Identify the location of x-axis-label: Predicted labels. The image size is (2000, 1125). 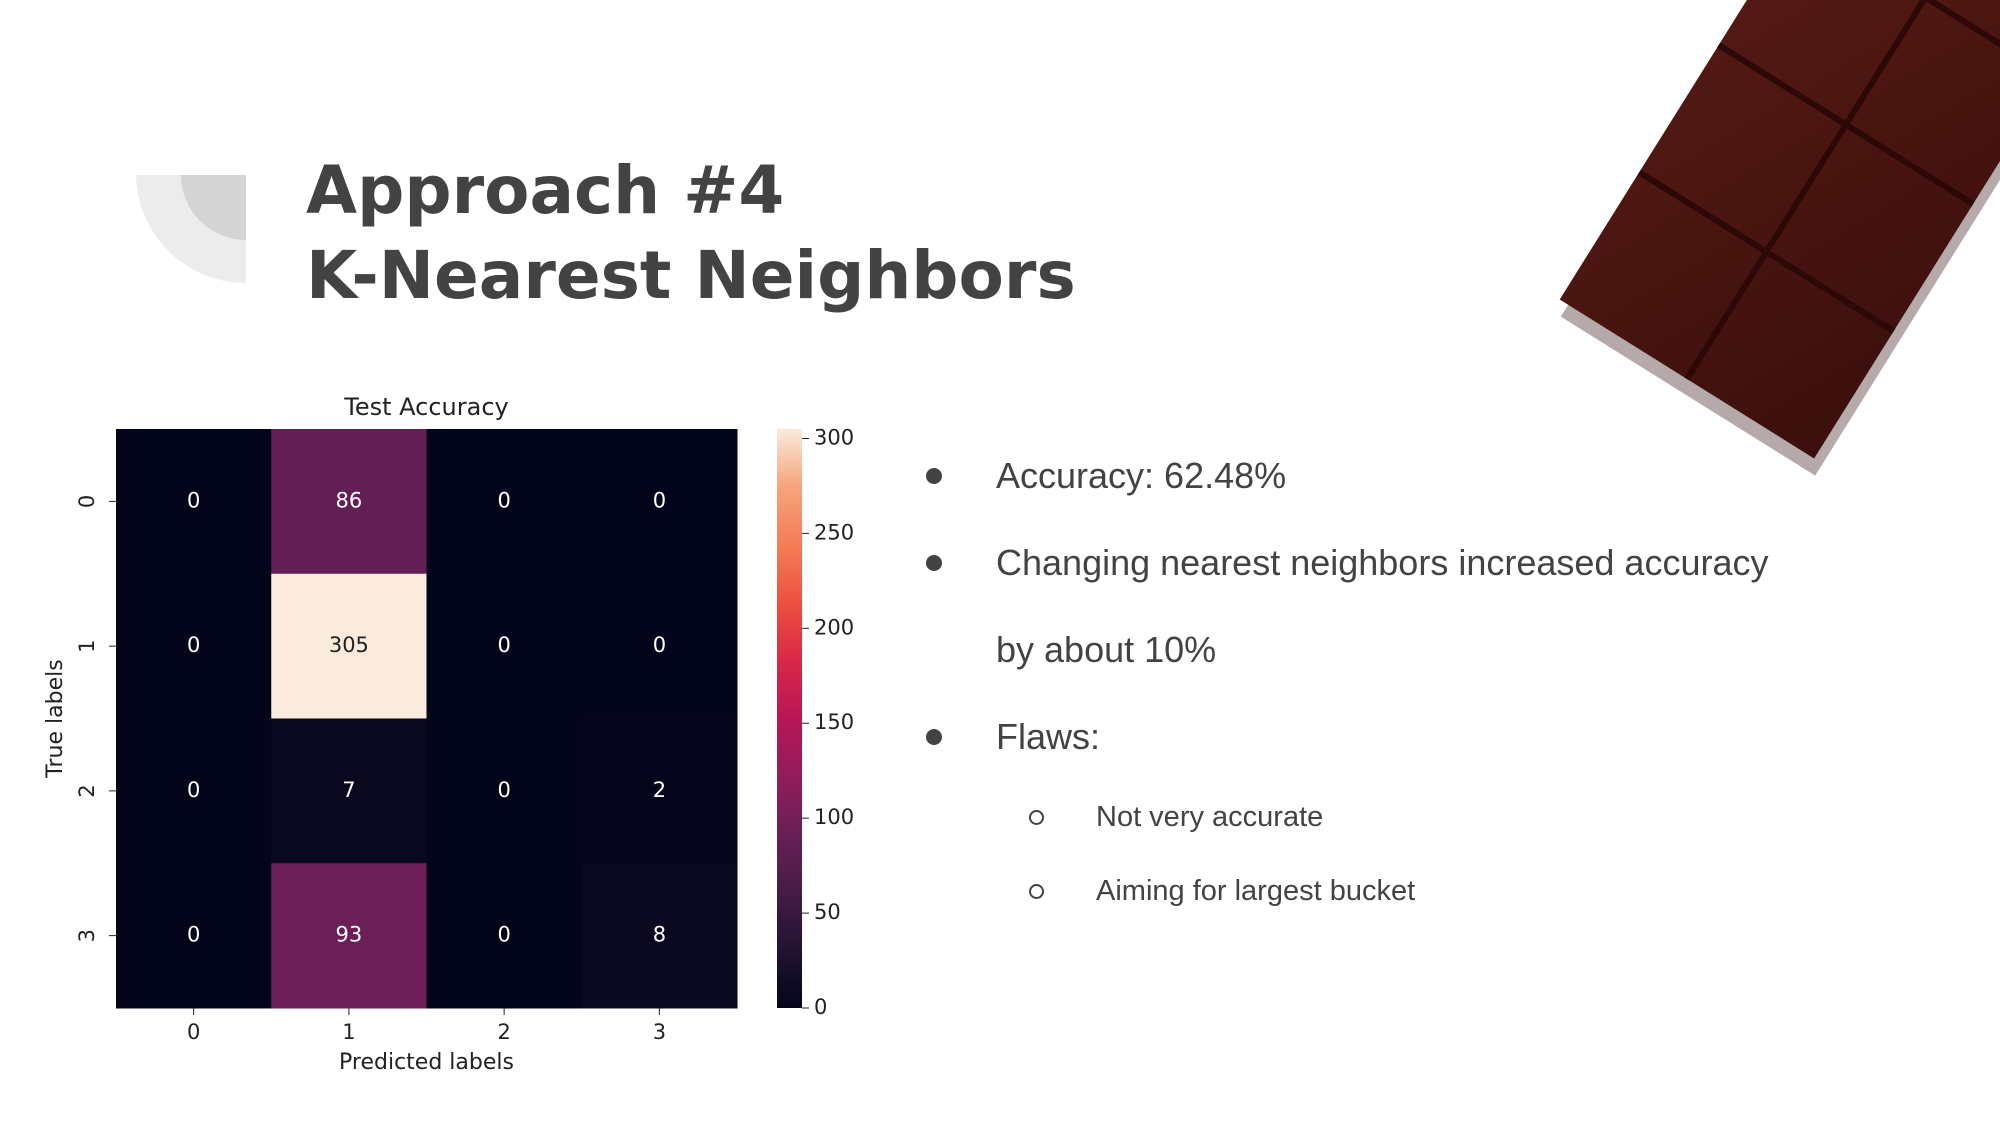
(426, 1062).